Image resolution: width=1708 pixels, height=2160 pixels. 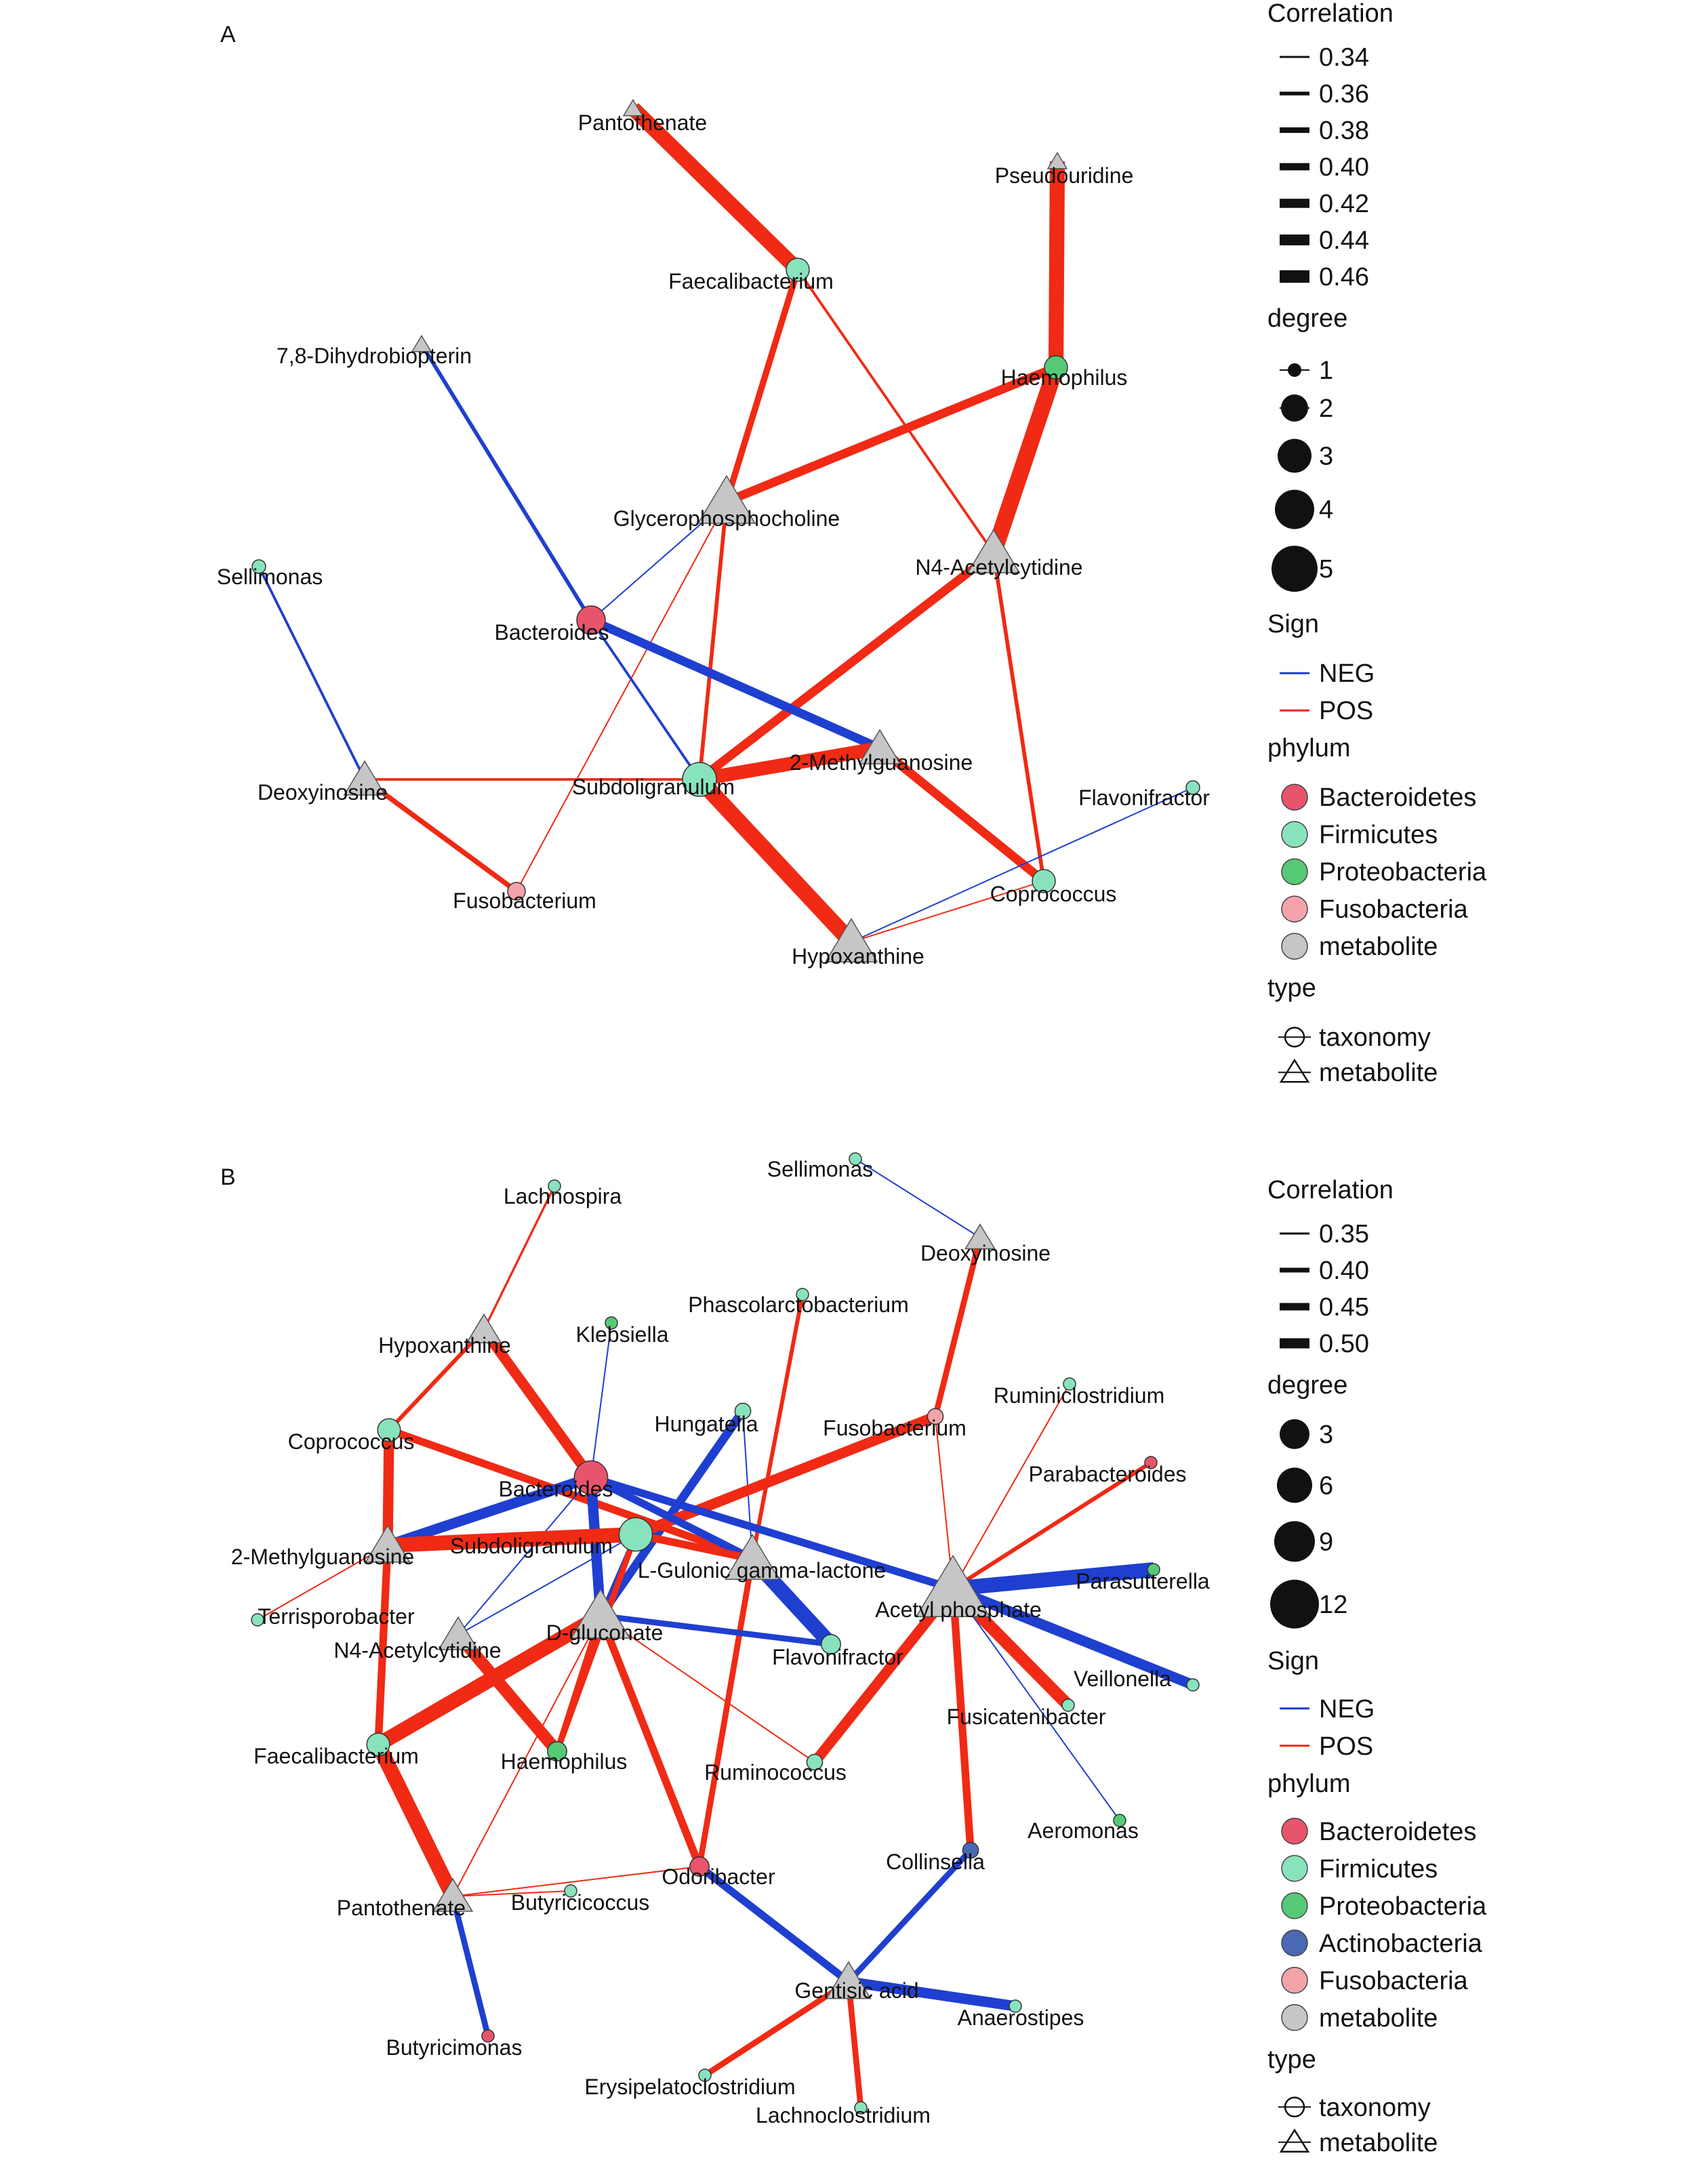 What do you see at coordinates (1294, 1037) in the screenshot?
I see `legend-type-taxonomy-icon` at bounding box center [1294, 1037].